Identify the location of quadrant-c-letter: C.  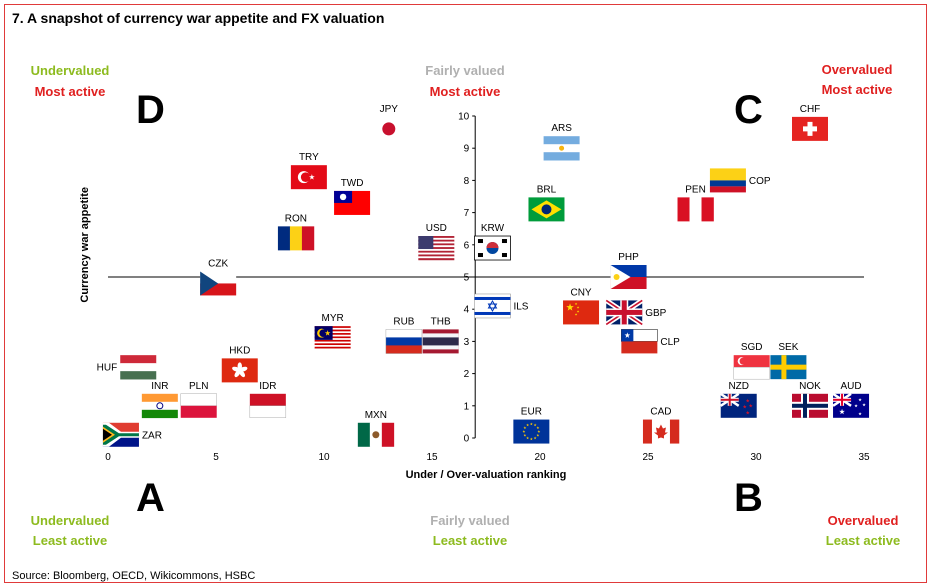
(748, 110).